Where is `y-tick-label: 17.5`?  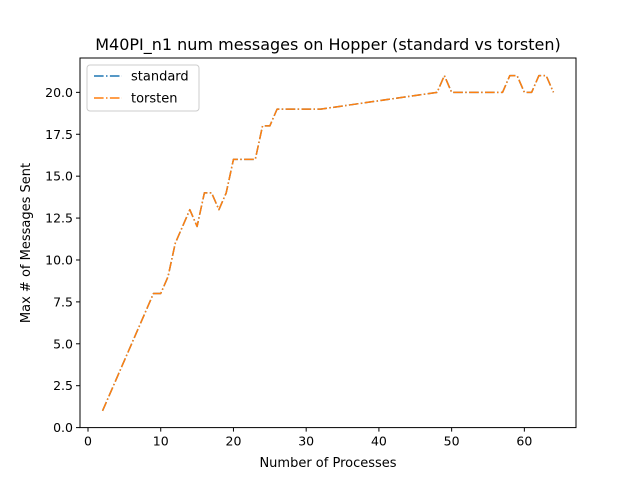 y-tick-label: 17.5 is located at coordinates (59, 134).